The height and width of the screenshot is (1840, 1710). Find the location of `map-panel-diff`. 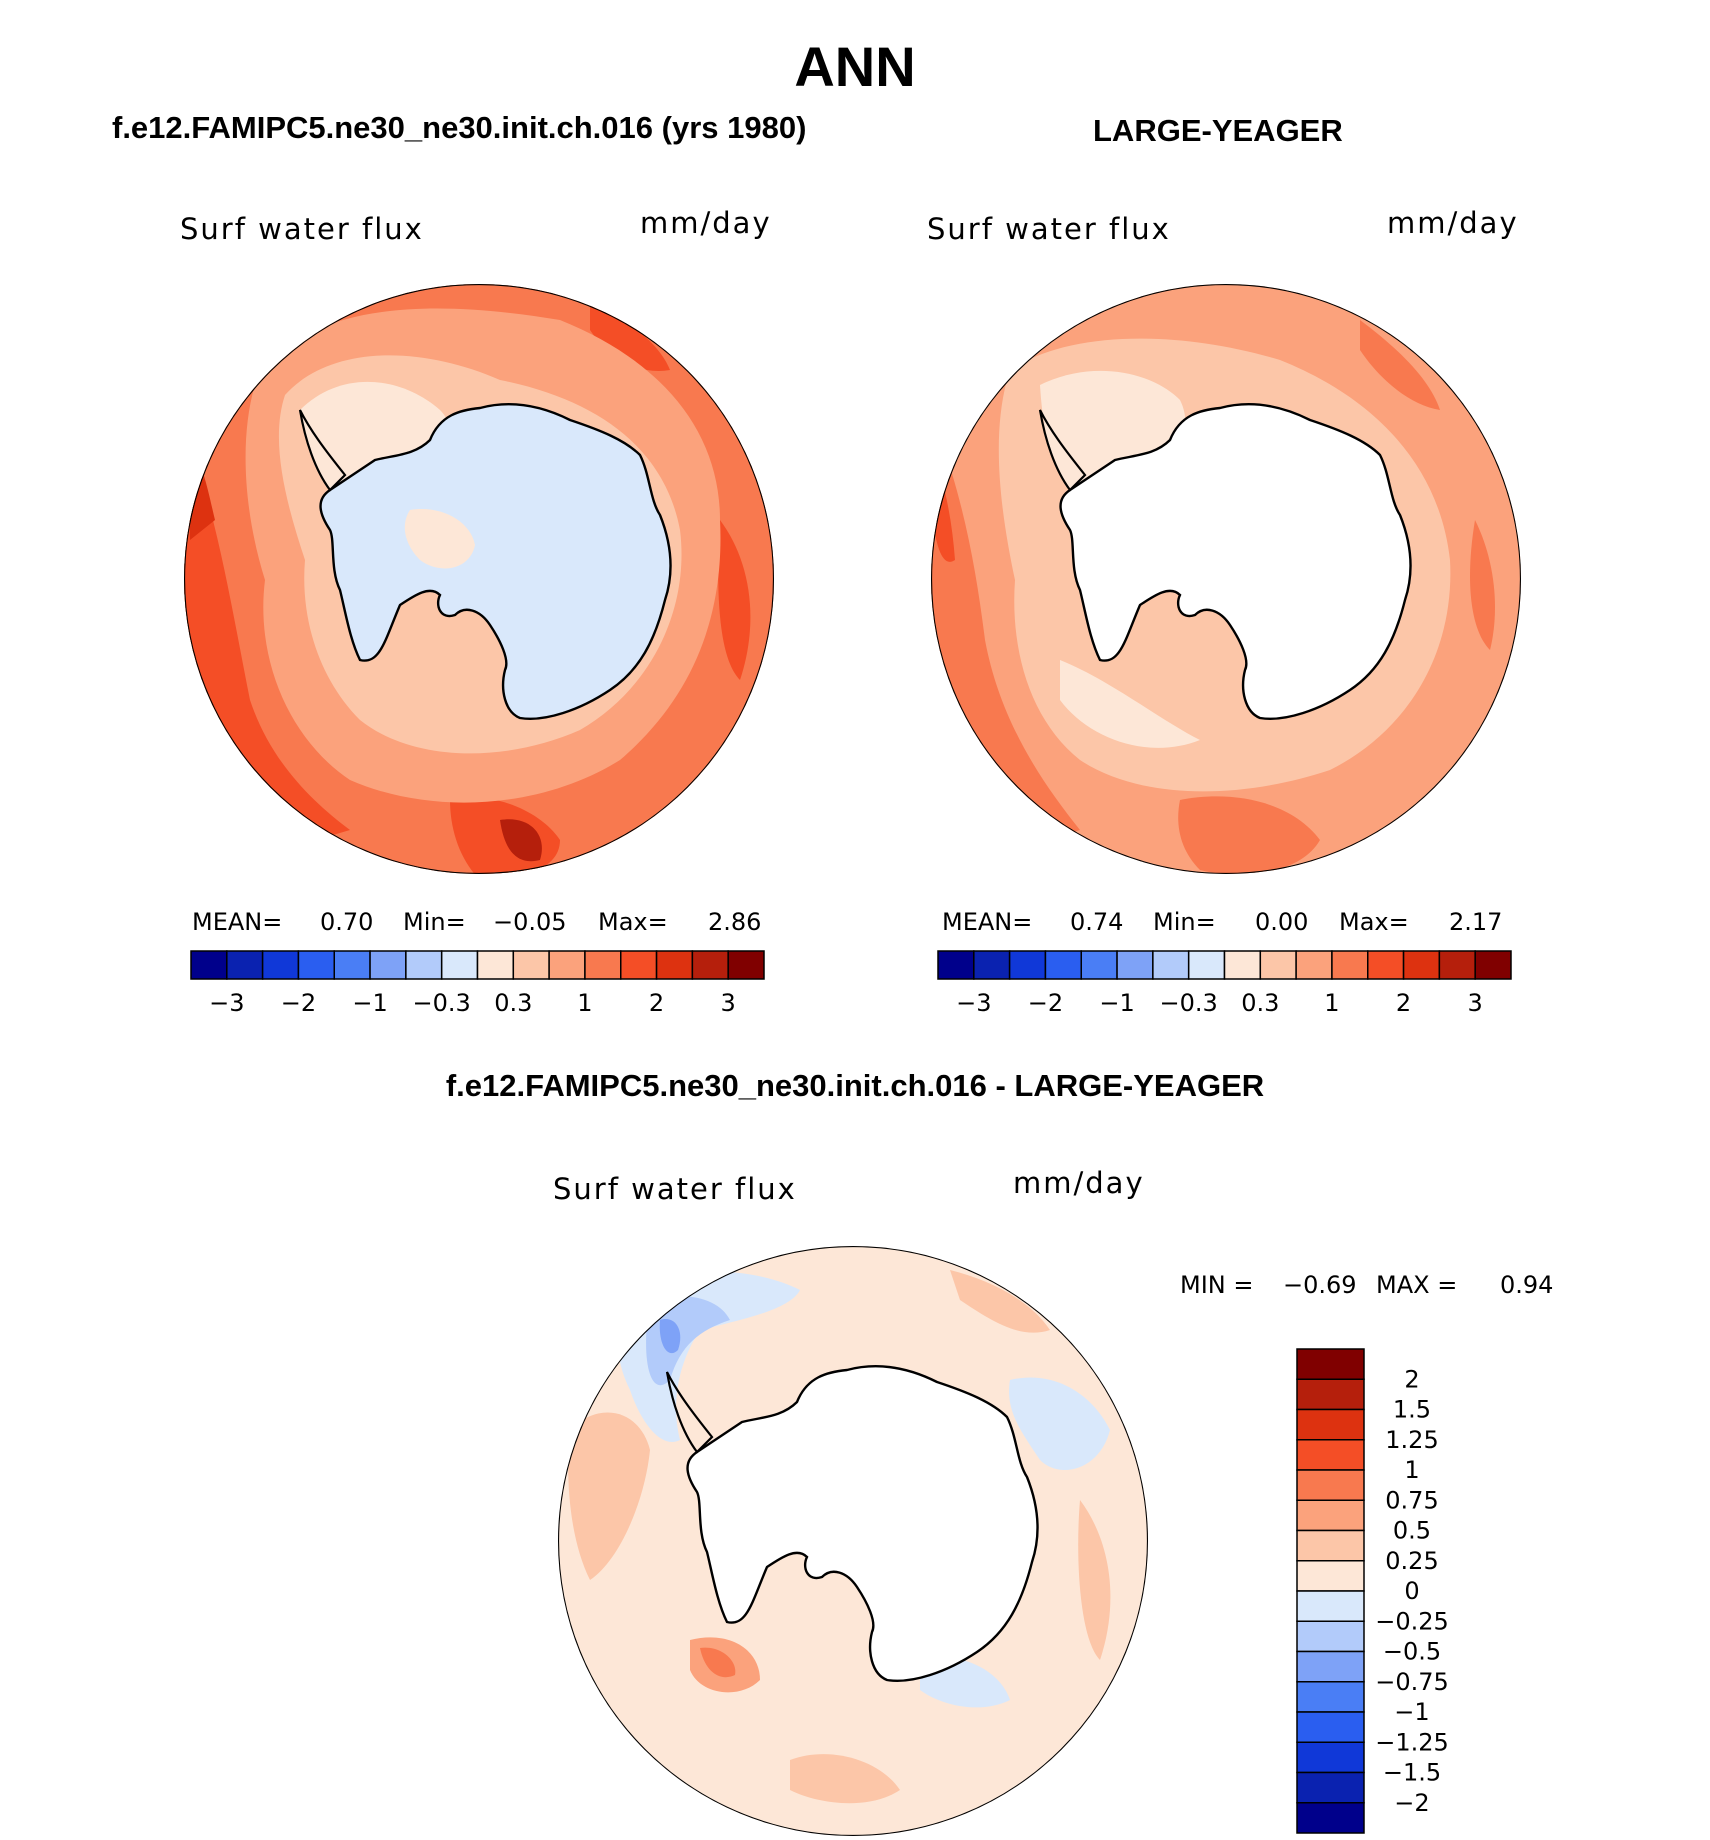

map-panel-diff is located at coordinates (853, 1541).